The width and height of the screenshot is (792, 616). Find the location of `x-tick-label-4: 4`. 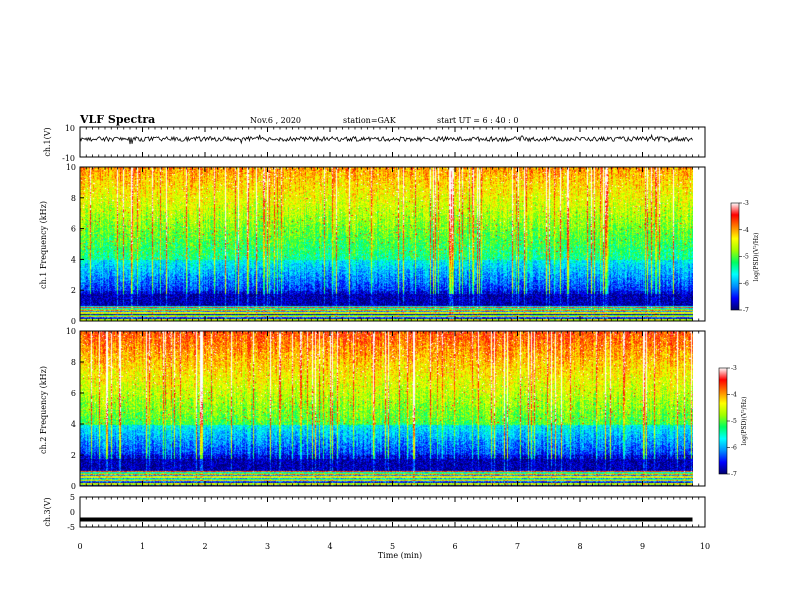

x-tick-label-4: 4 is located at coordinates (329, 546).